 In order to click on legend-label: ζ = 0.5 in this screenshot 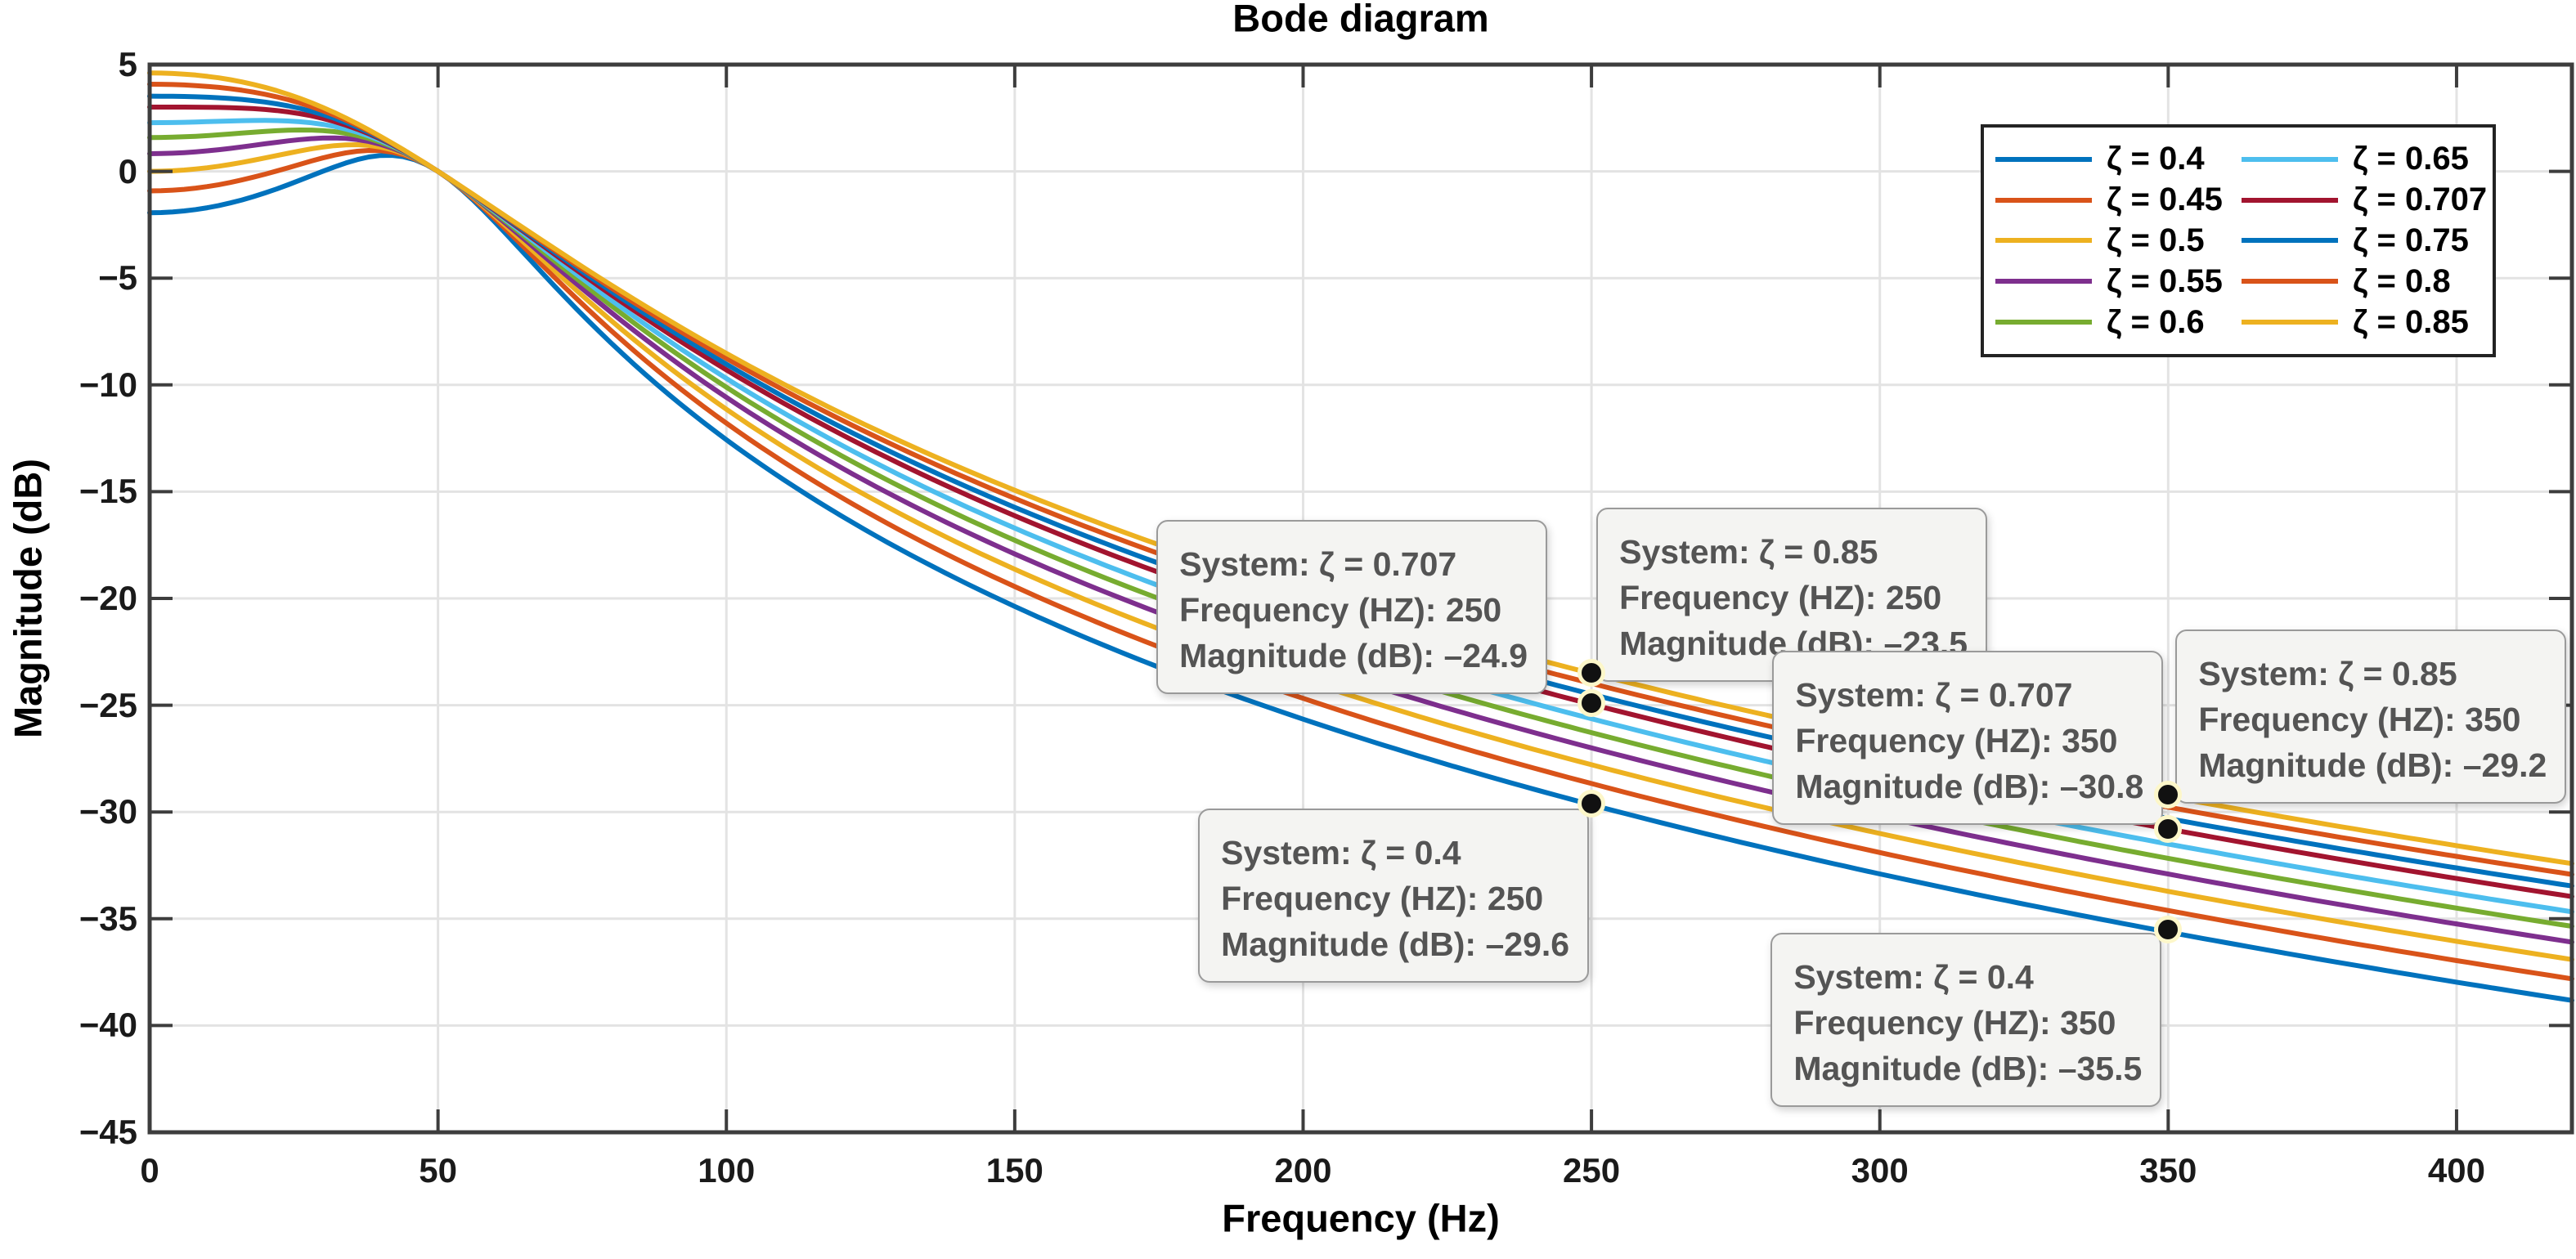, I will do `click(2156, 240)`.